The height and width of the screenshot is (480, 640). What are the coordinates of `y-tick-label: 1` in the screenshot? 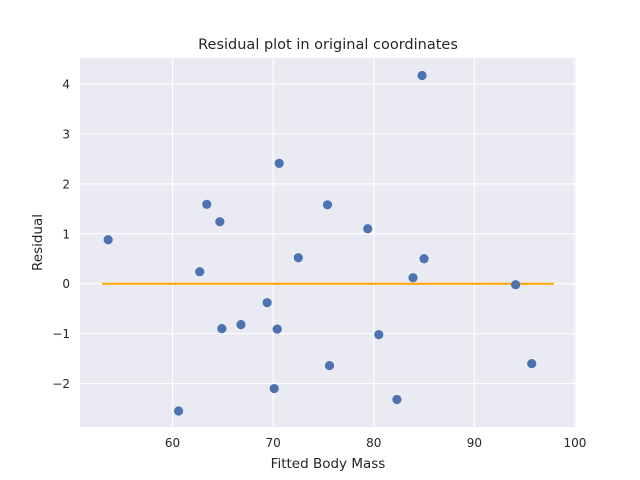 It's located at (66, 234).